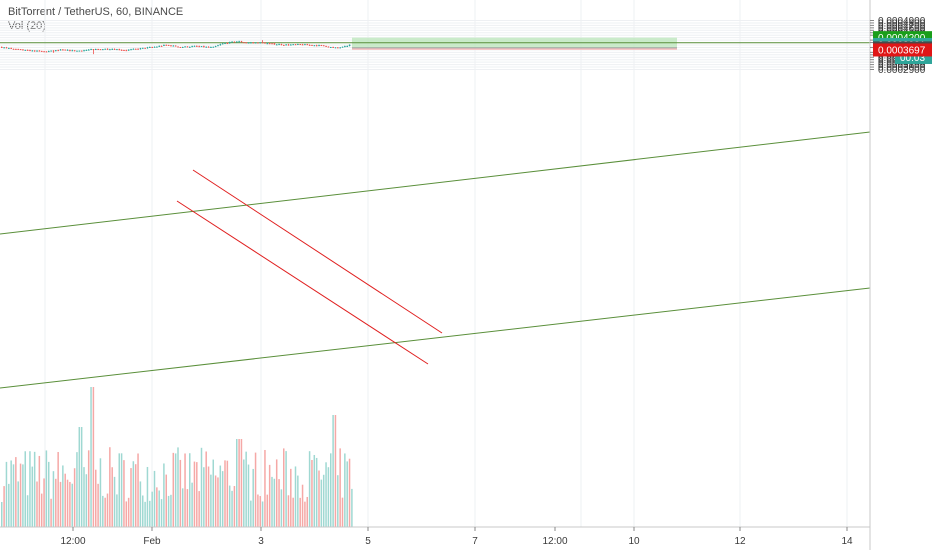  What do you see at coordinates (475, 541) in the screenshot?
I see `time-axis-label: 7` at bounding box center [475, 541].